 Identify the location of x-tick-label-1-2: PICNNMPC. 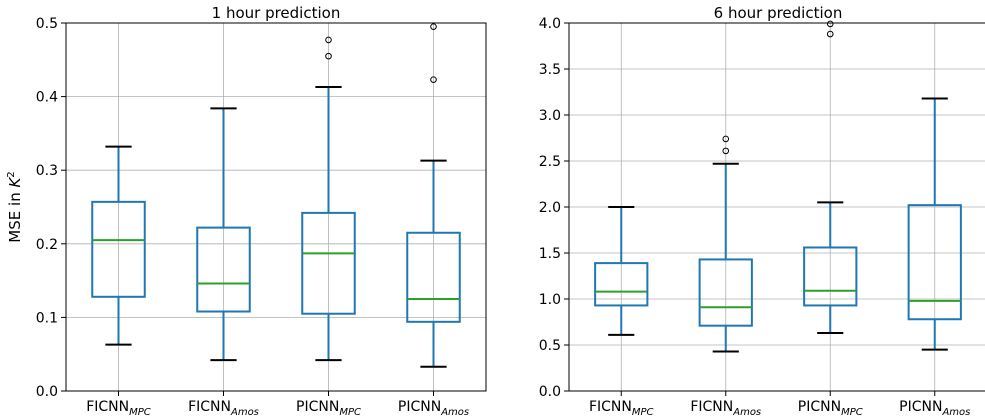
(830, 407).